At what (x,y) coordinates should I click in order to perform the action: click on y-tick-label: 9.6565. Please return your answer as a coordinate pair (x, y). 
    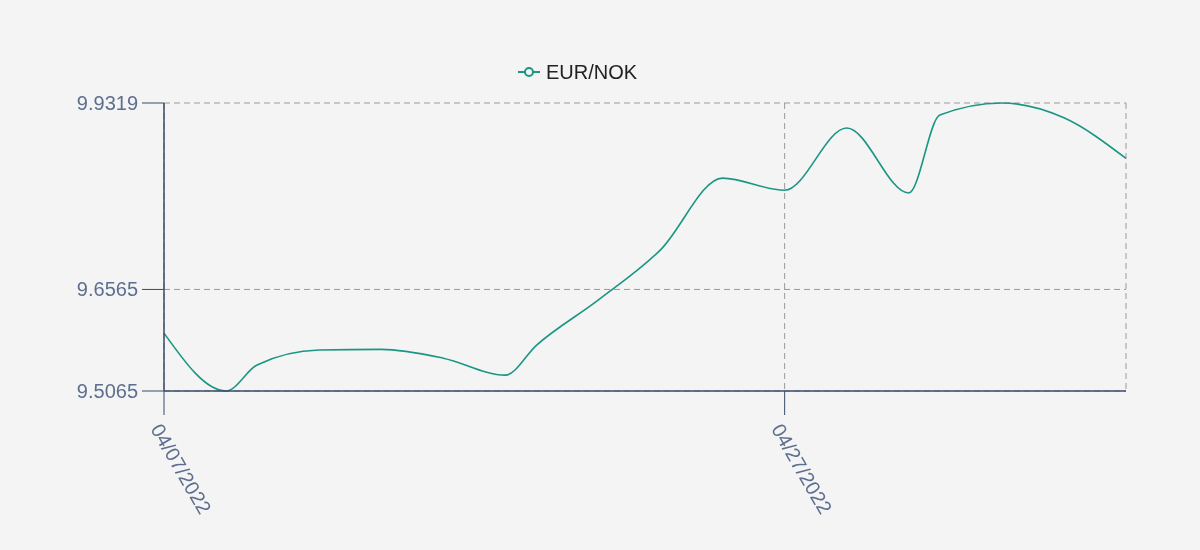
    Looking at the image, I should click on (107, 289).